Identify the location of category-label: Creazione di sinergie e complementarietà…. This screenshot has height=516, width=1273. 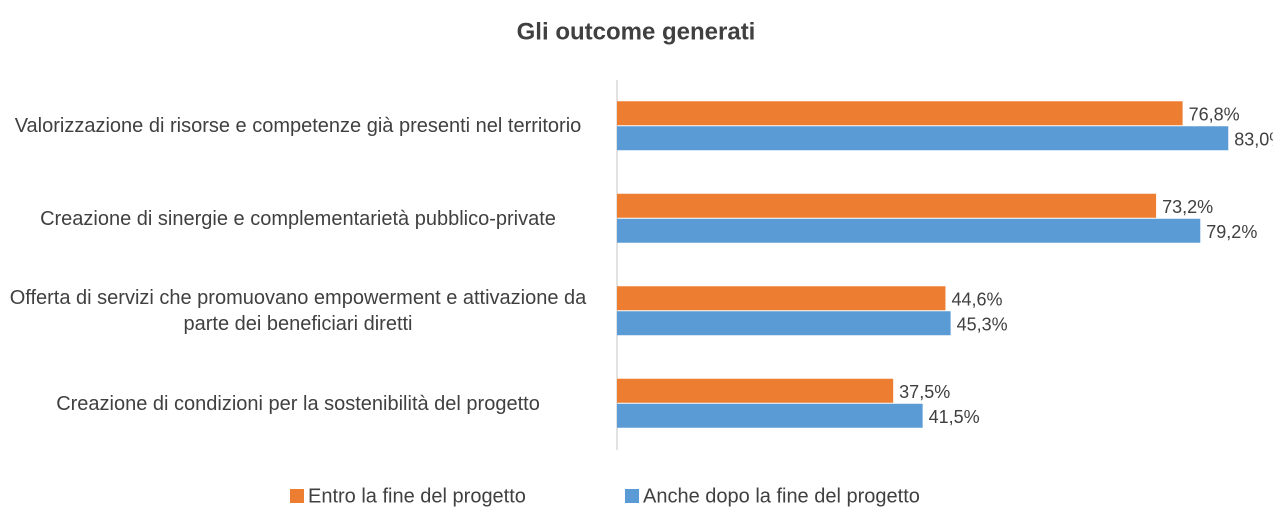
(298, 218).